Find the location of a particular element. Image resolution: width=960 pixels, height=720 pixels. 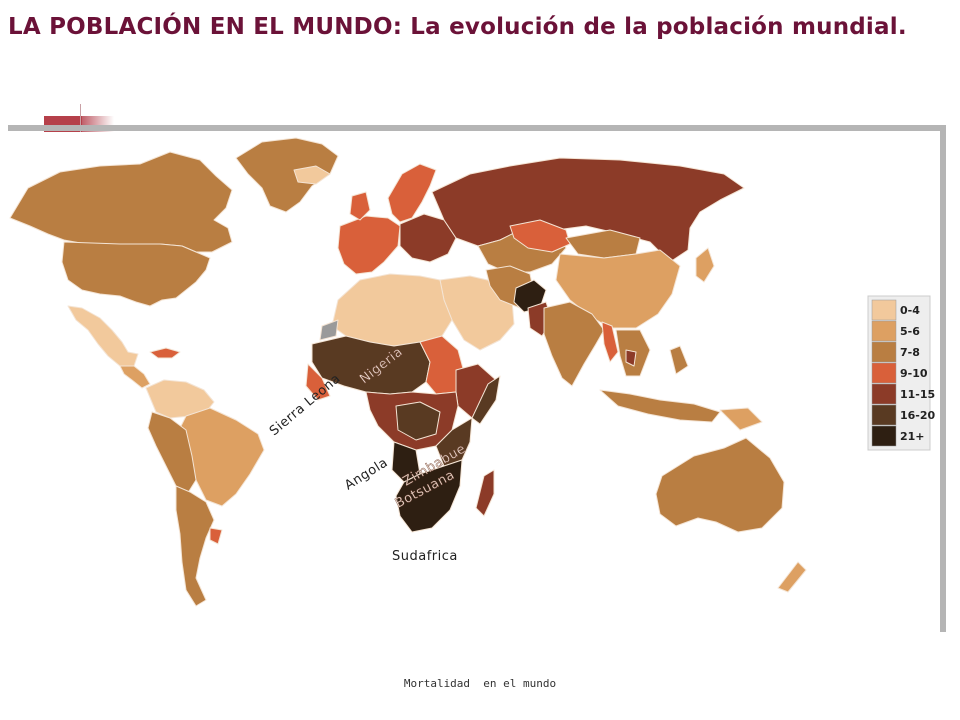

region-greenland is located at coordinates (287, 175).